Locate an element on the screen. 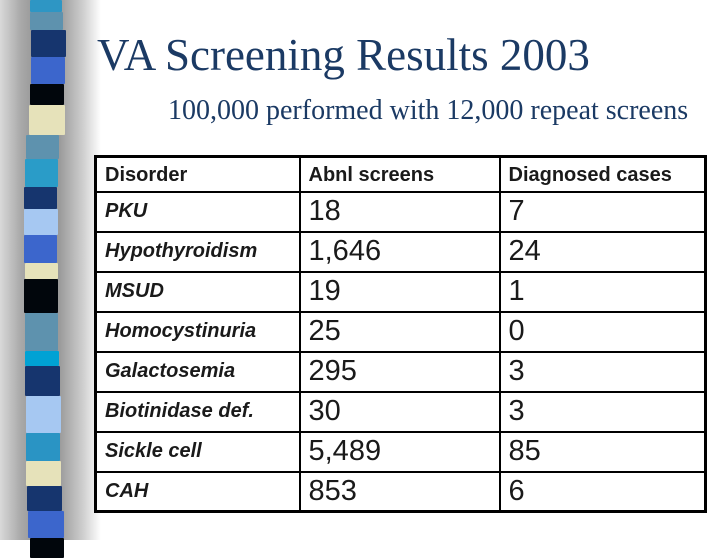  table-row: Sickle cell 5,489 85 is located at coordinates (400, 451).